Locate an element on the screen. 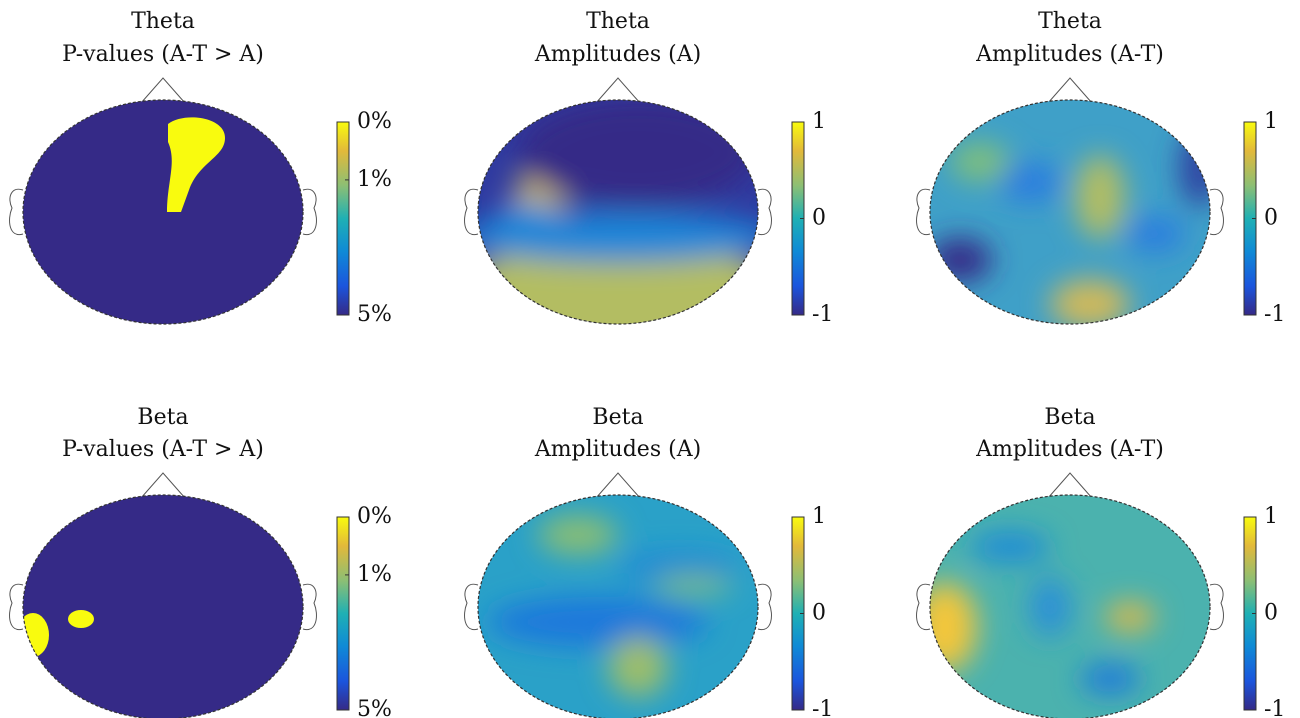 The image size is (1300, 718). topo-panel: Beta Amplitudes (A) 1 0 -1 is located at coordinates (648, 561).